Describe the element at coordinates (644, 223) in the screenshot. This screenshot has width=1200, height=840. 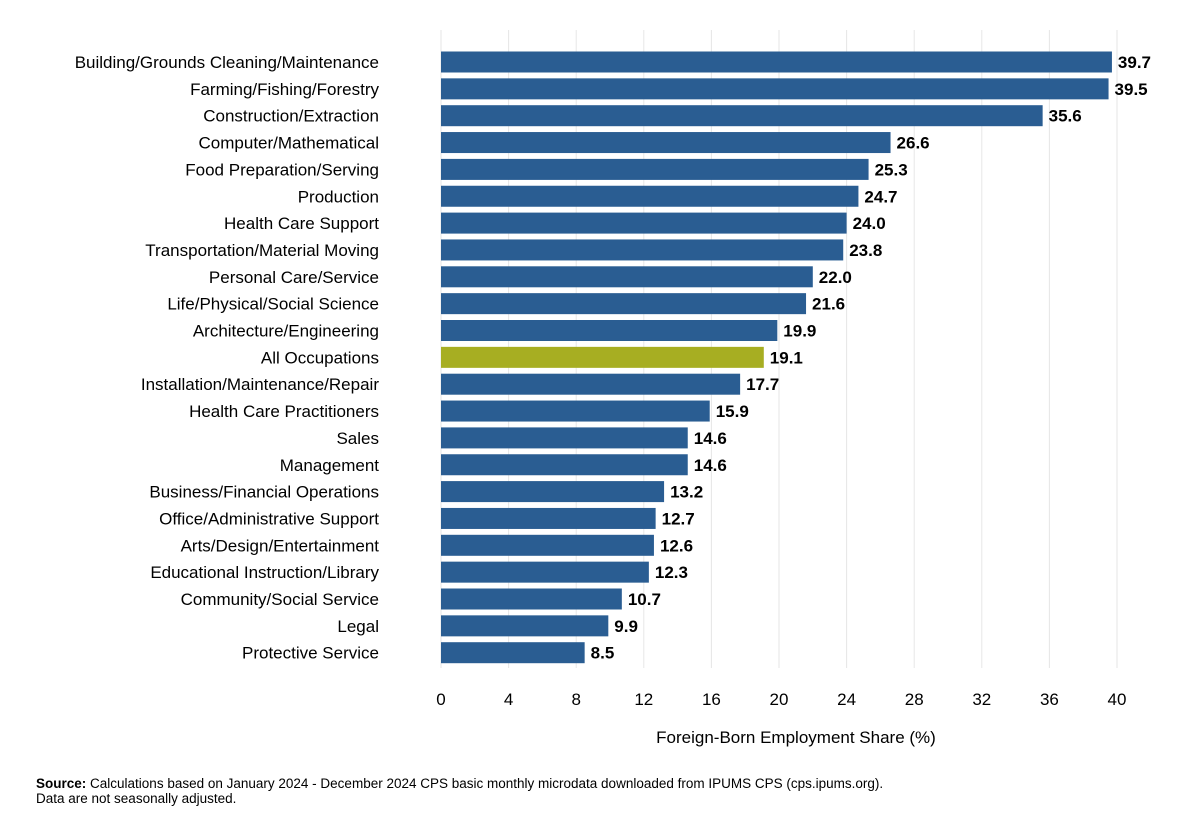
I see `bar-health-care-support` at that location.